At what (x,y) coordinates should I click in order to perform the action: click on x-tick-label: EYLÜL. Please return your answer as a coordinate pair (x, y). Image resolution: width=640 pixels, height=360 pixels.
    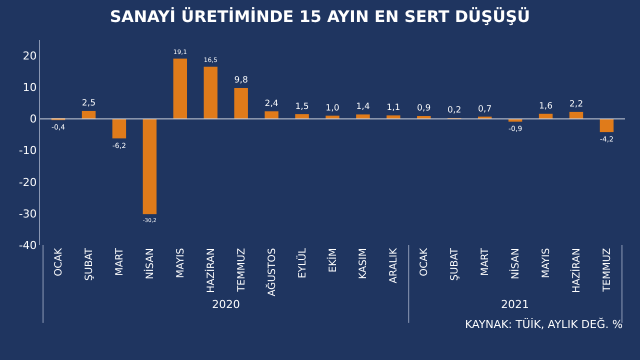
    Looking at the image, I should click on (301, 263).